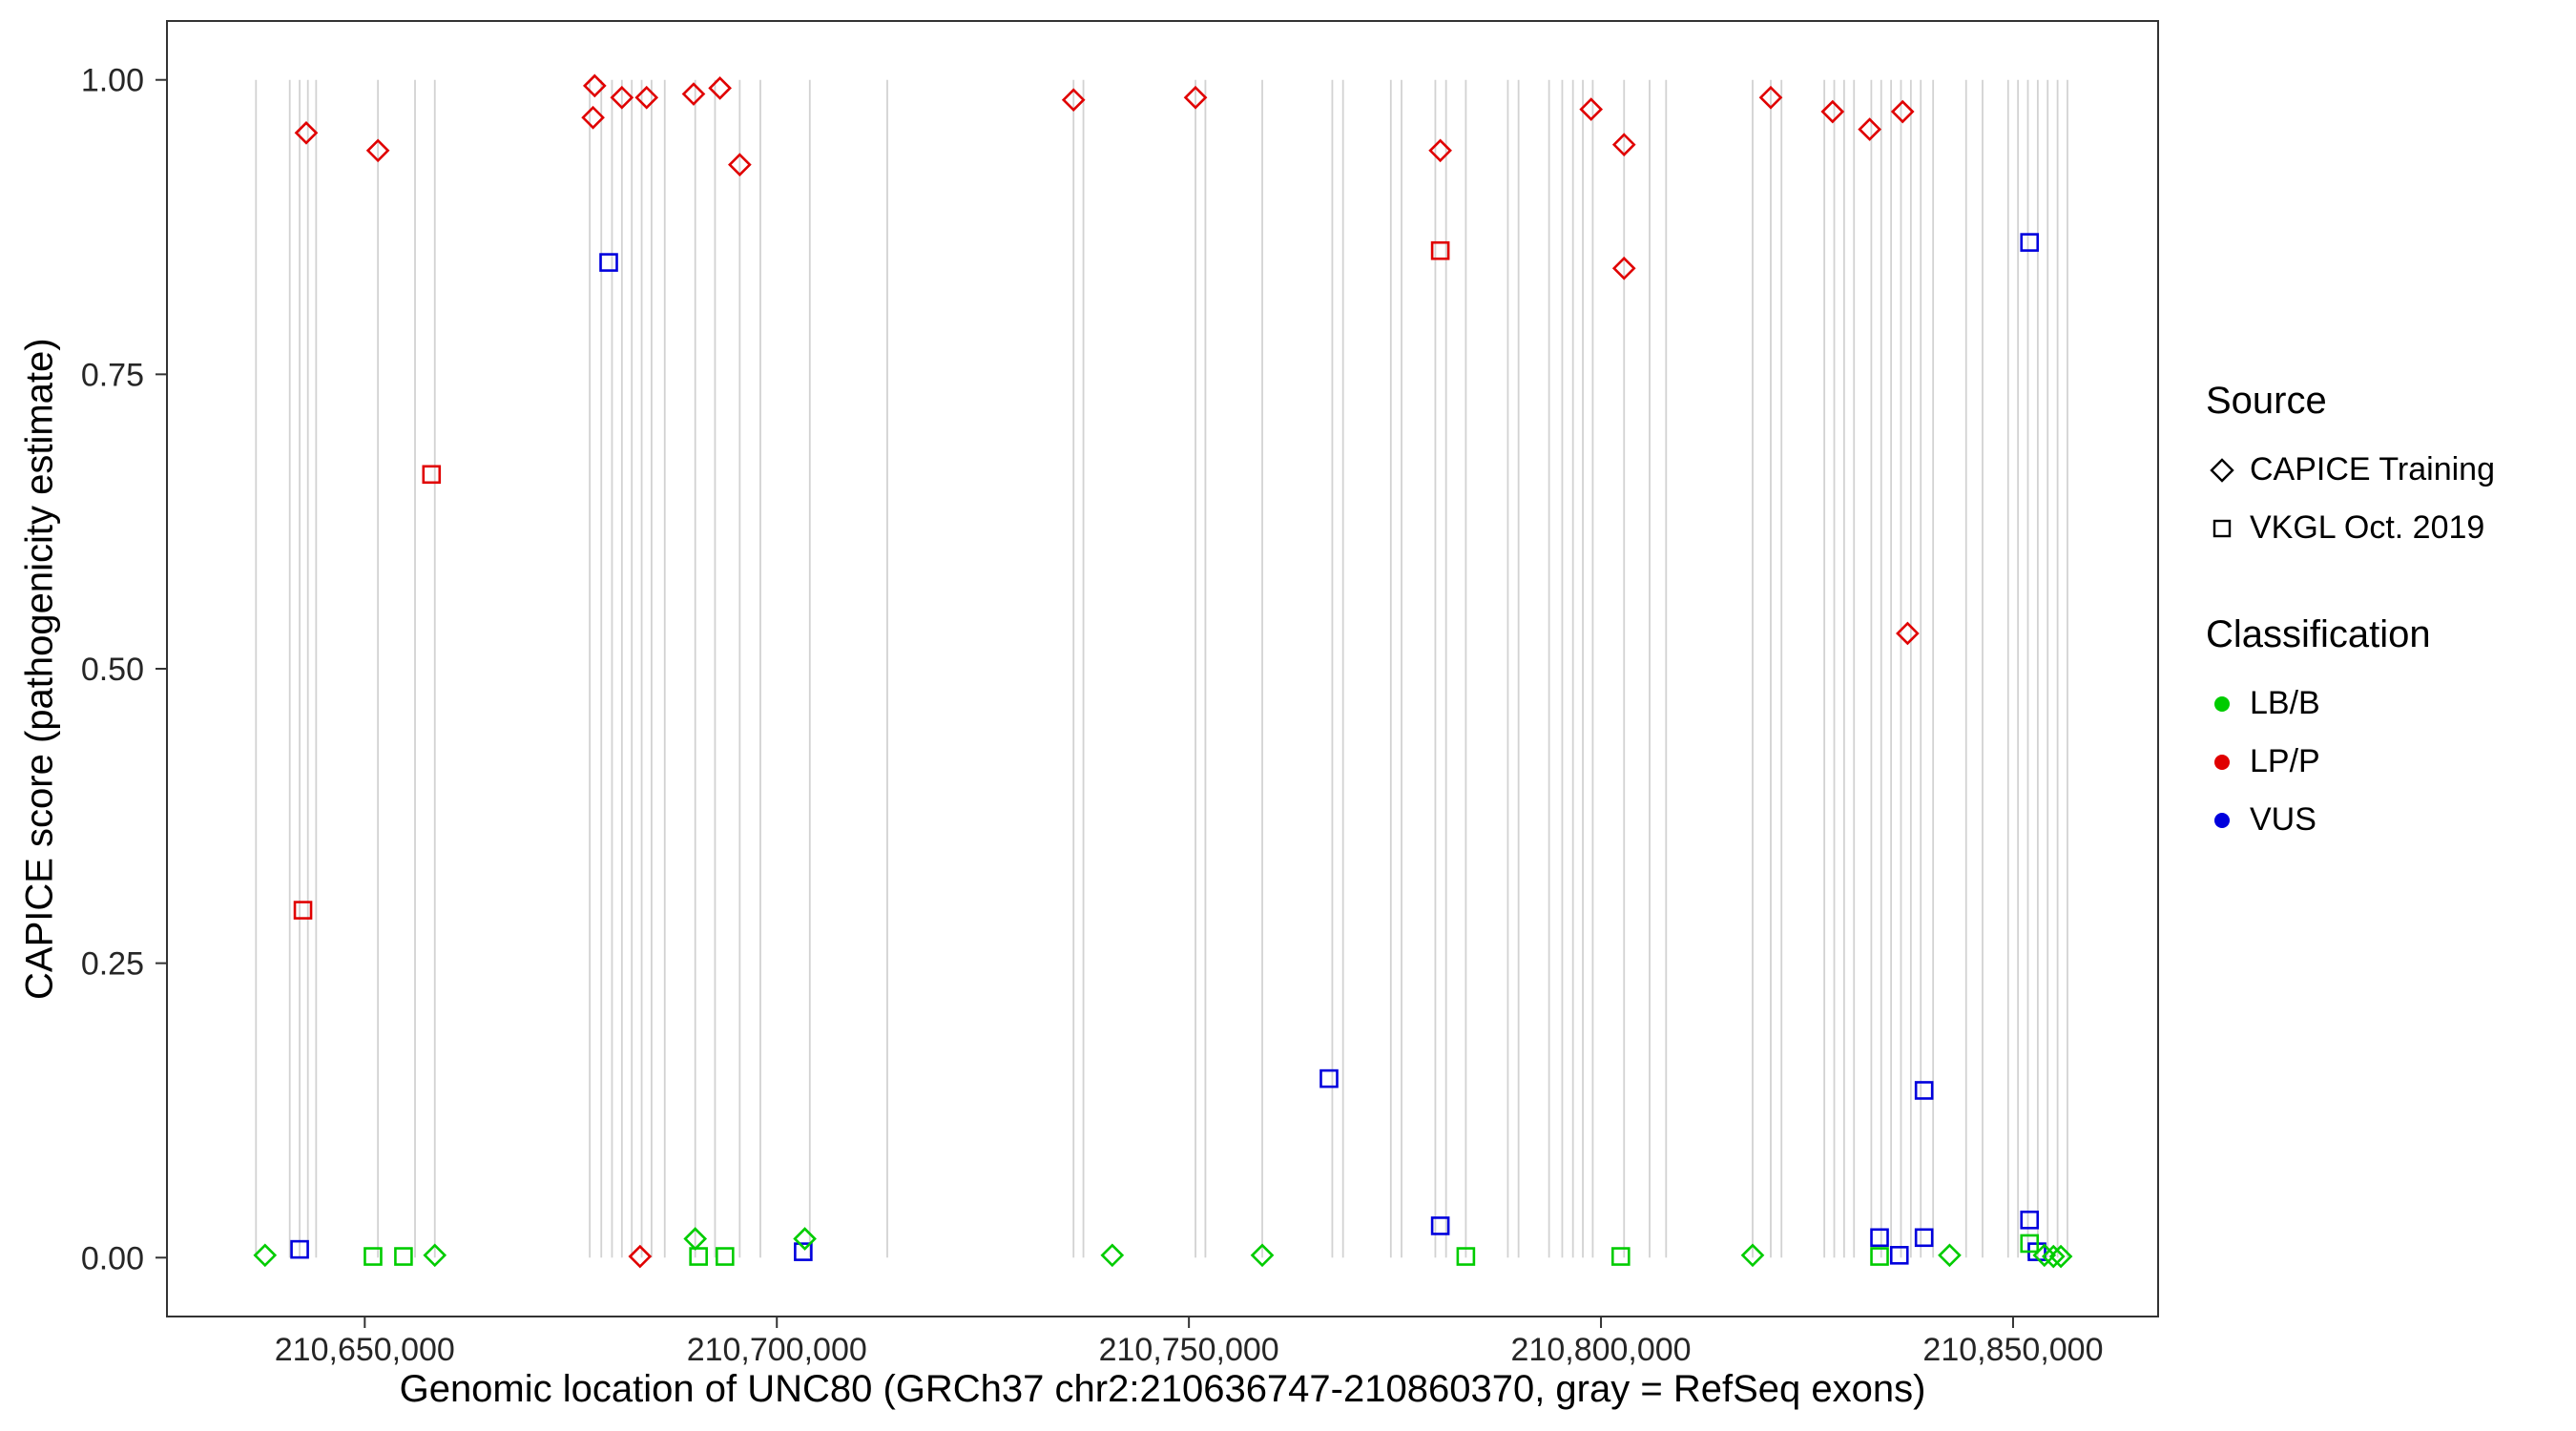  I want to click on legend-classification-group: Classification LB/B LP/P VUS, so click(2350, 726).